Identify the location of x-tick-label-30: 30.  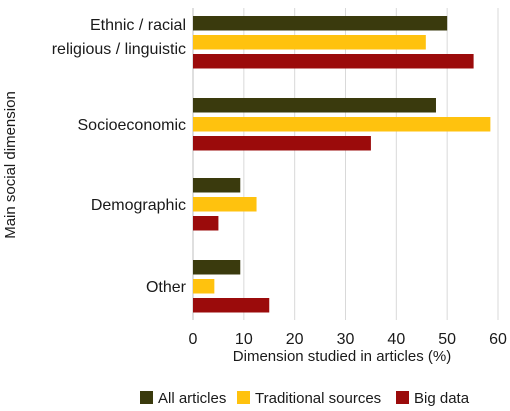
(346, 339).